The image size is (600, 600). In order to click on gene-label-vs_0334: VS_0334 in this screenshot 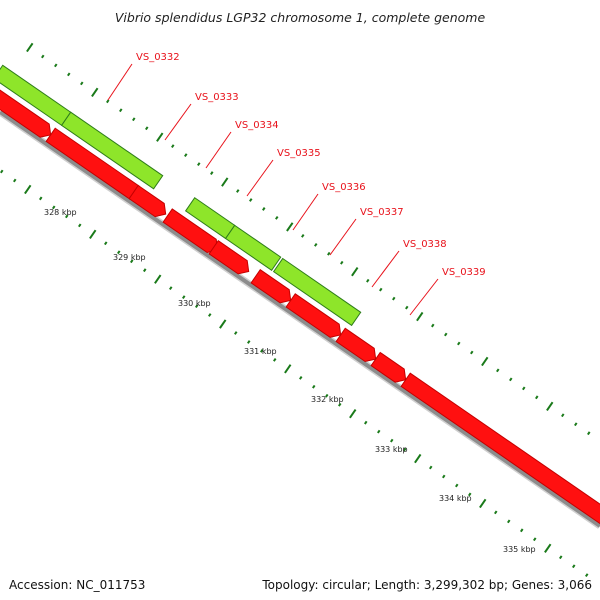, I will do `click(257, 125)`.